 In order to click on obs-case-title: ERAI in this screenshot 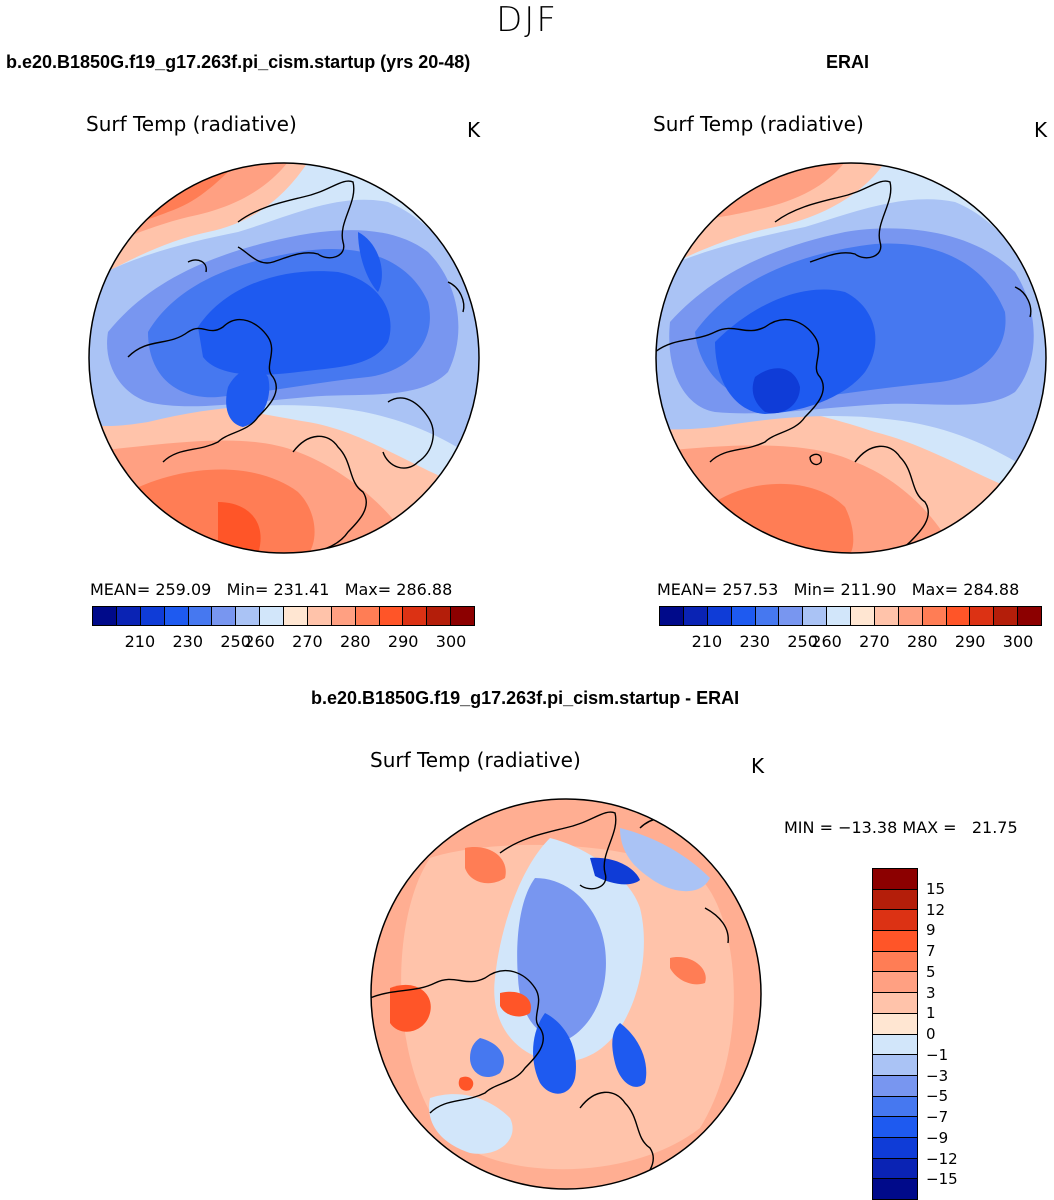, I will do `click(848, 62)`.